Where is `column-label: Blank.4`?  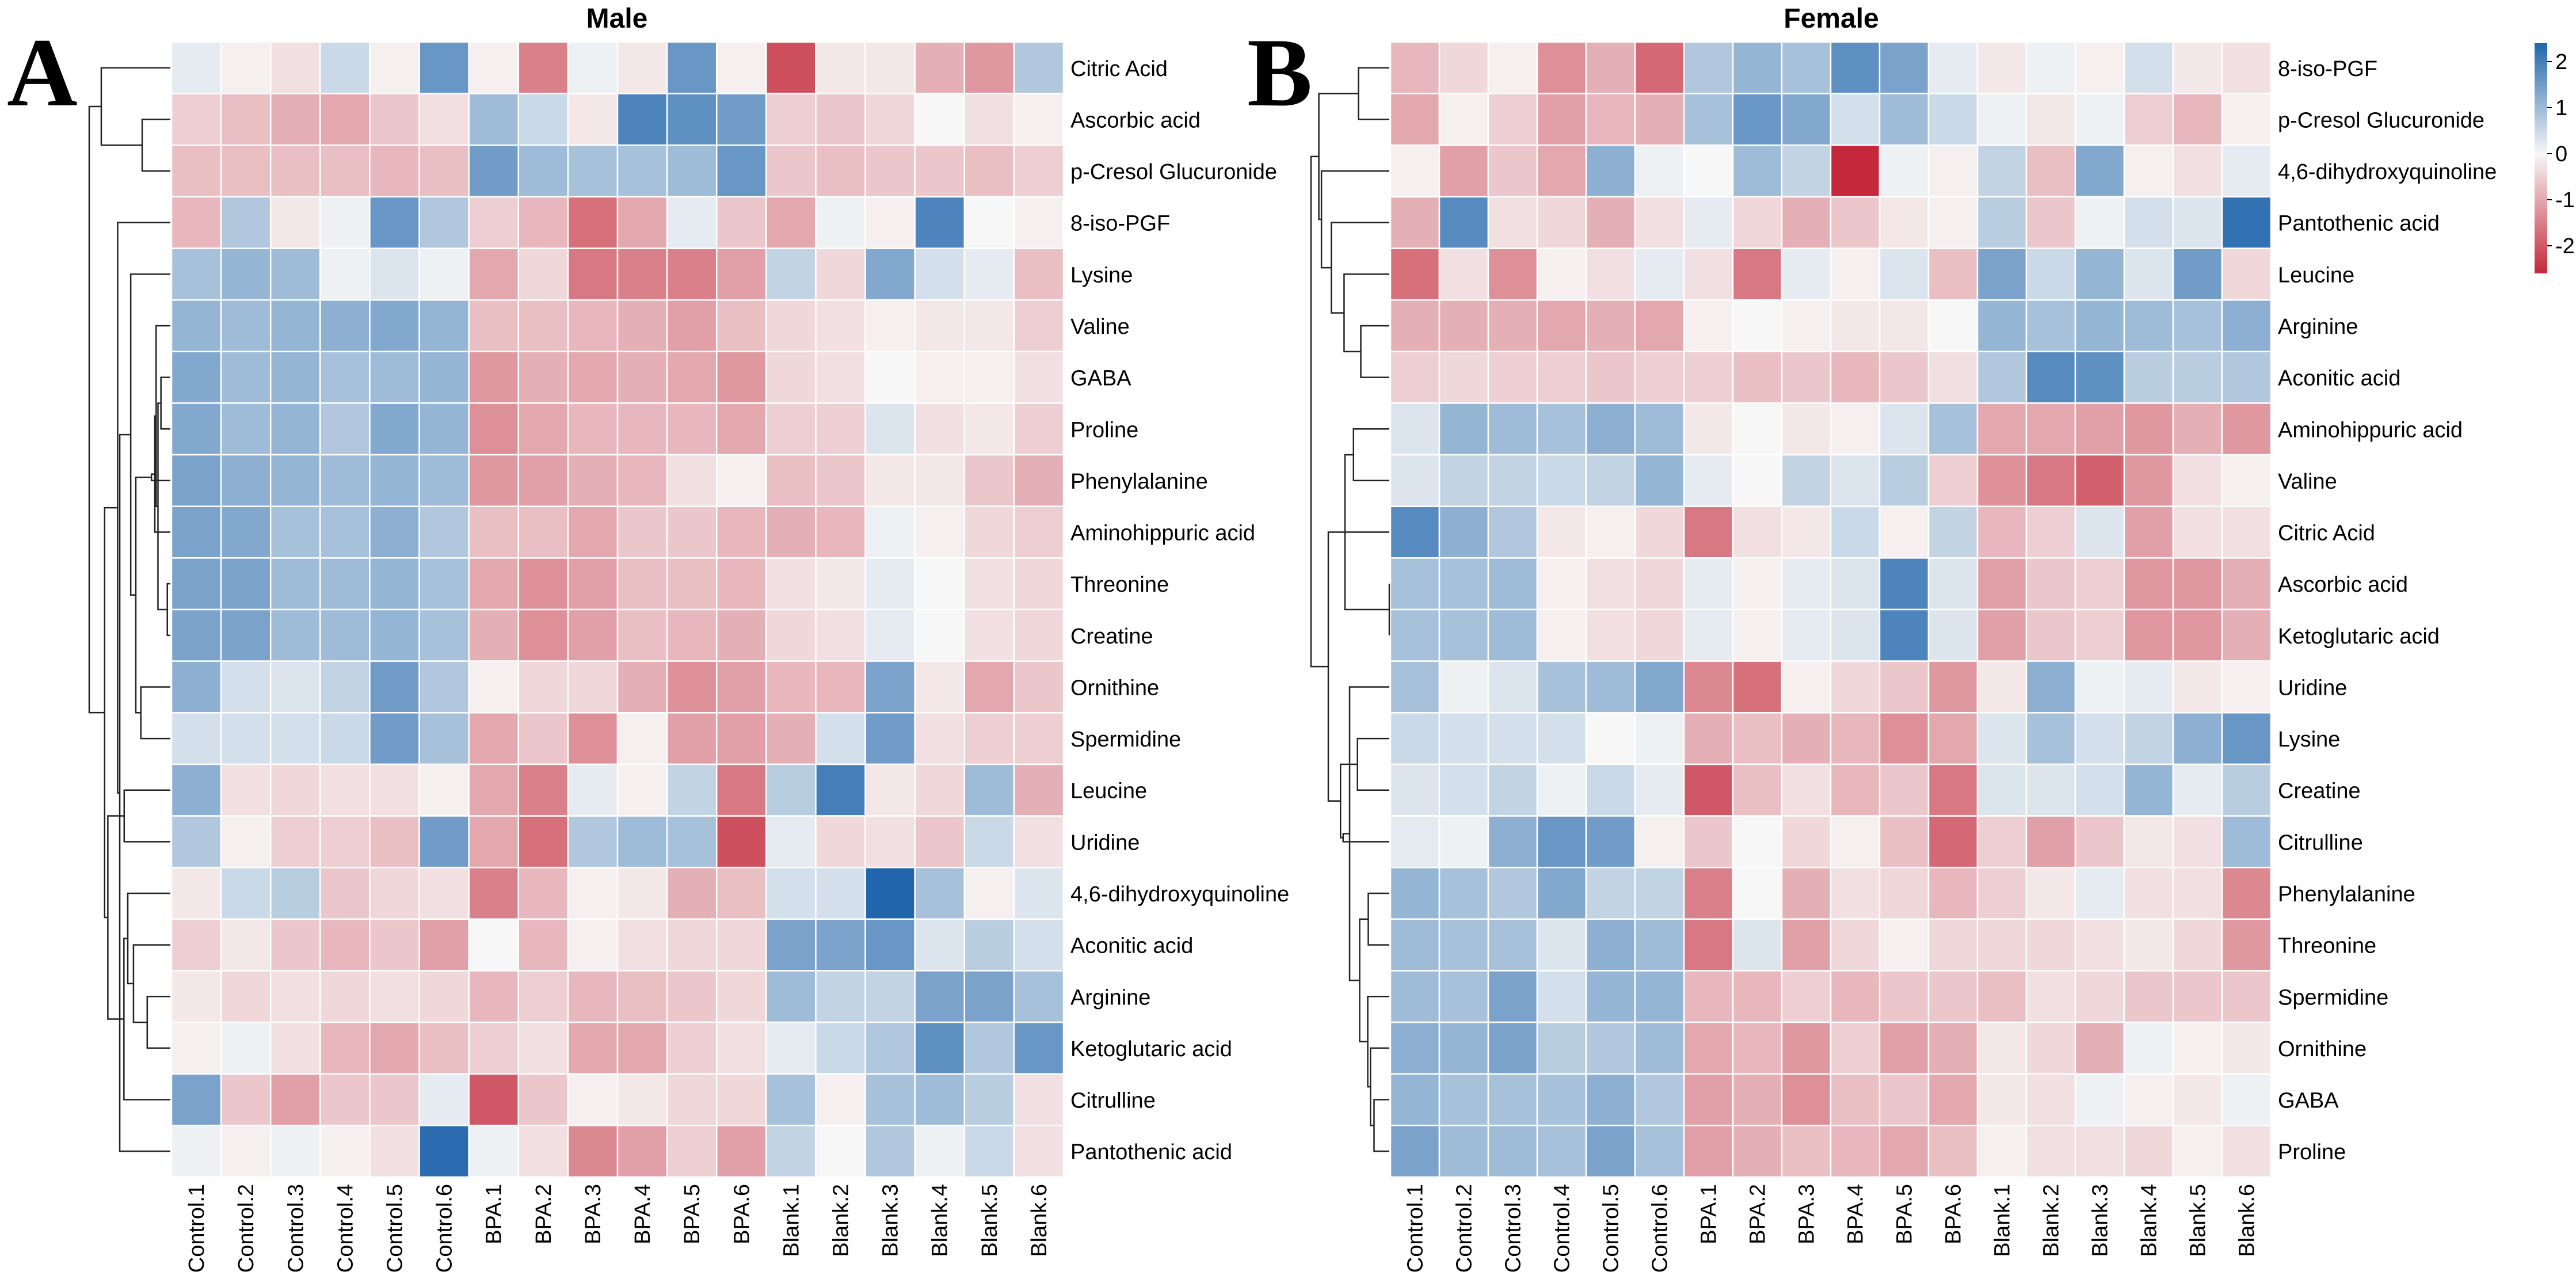
column-label: Blank.4 is located at coordinates (2149, 1221).